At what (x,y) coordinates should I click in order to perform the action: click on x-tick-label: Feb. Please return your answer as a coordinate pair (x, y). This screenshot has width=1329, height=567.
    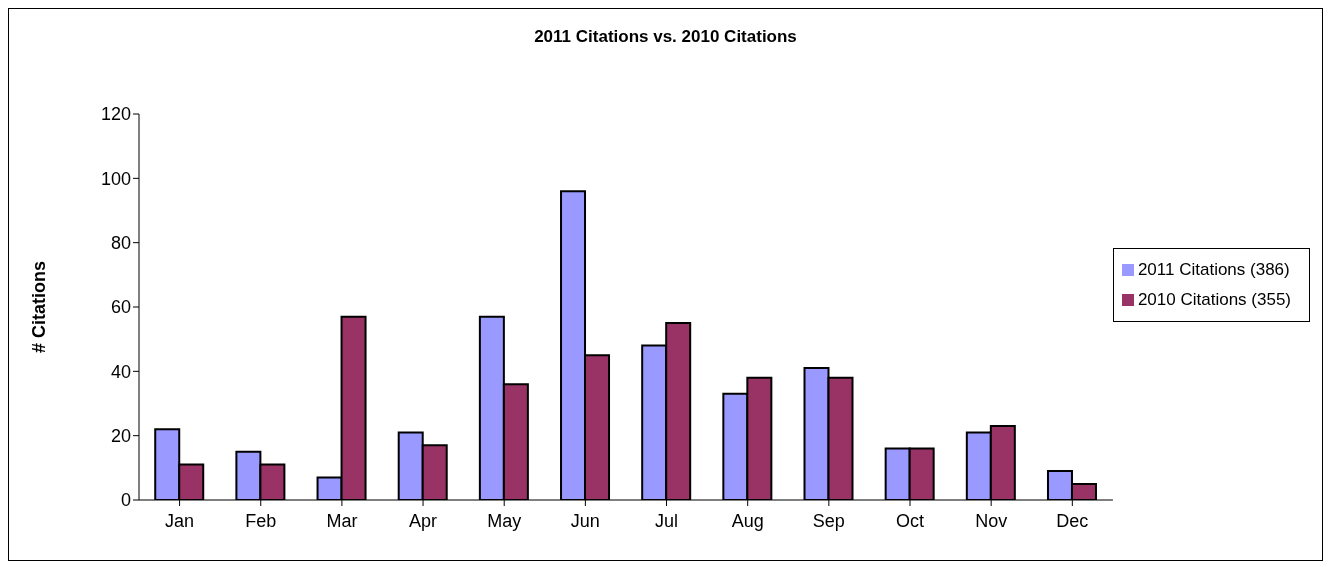
    Looking at the image, I should click on (261, 520).